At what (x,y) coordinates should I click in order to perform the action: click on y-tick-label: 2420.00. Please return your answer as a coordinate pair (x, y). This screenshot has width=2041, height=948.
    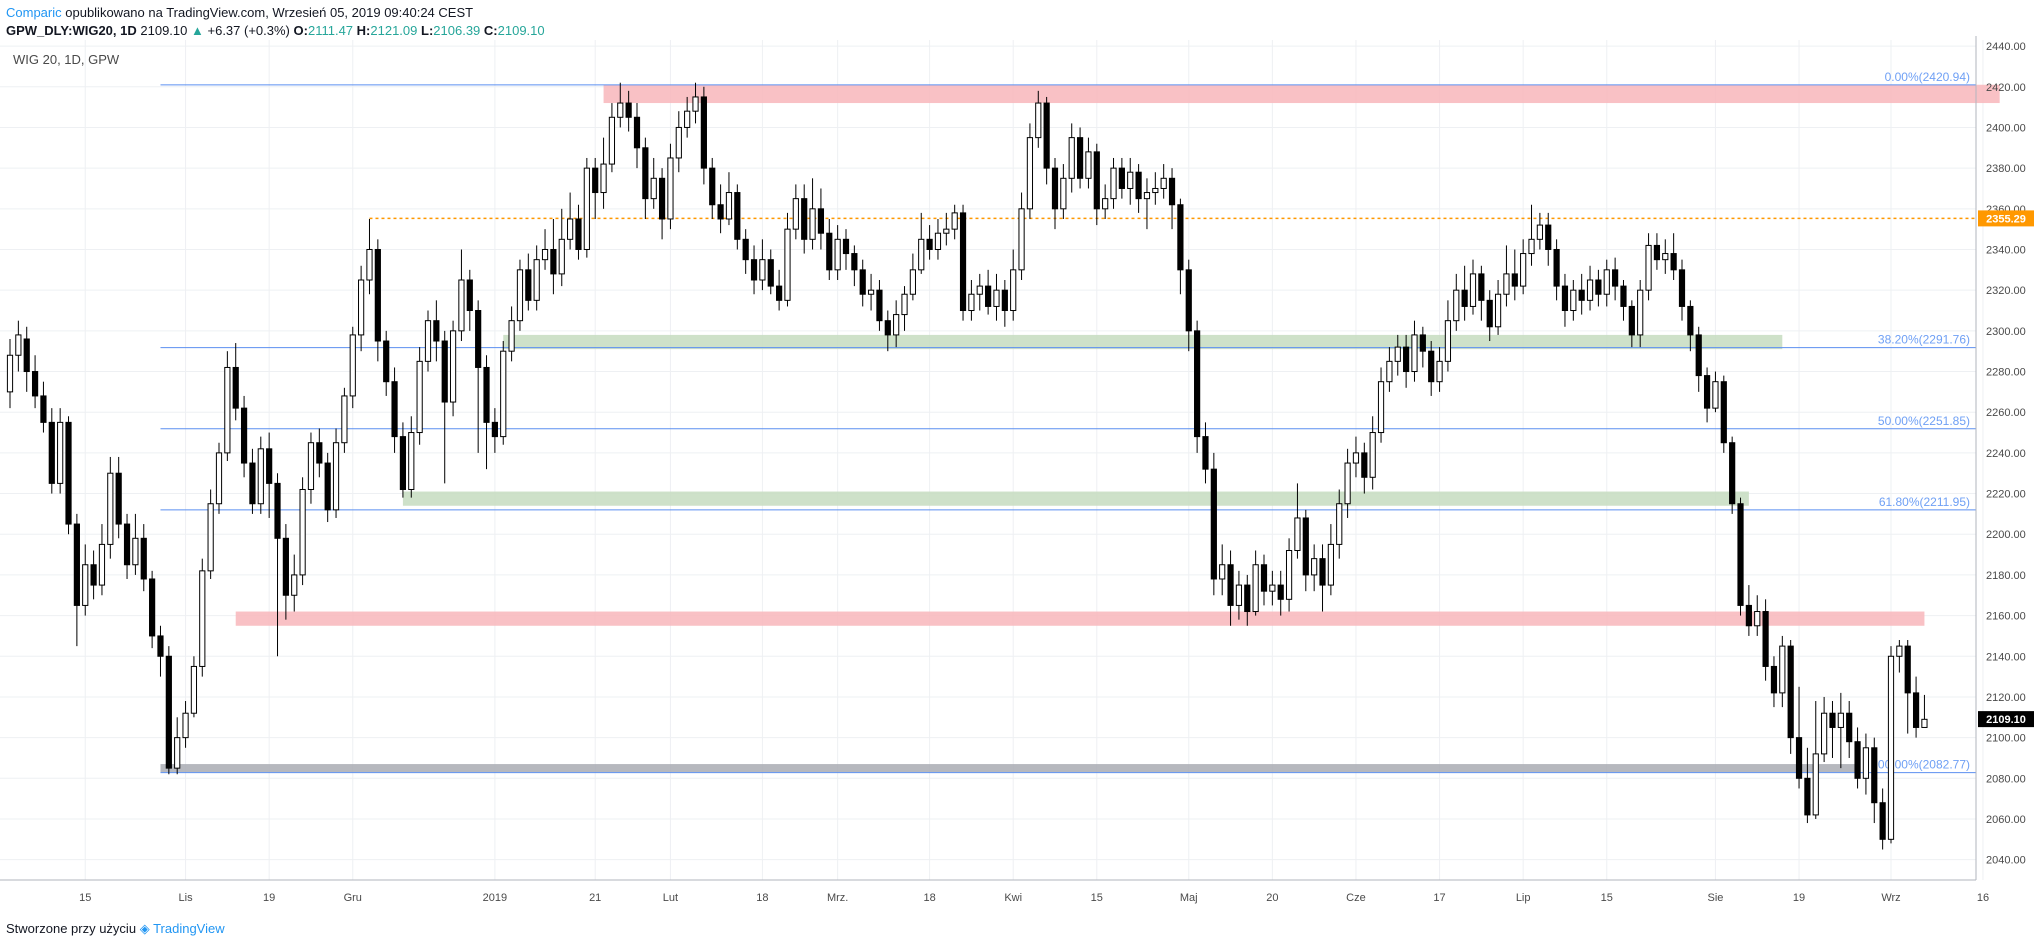
    Looking at the image, I should click on (2006, 88).